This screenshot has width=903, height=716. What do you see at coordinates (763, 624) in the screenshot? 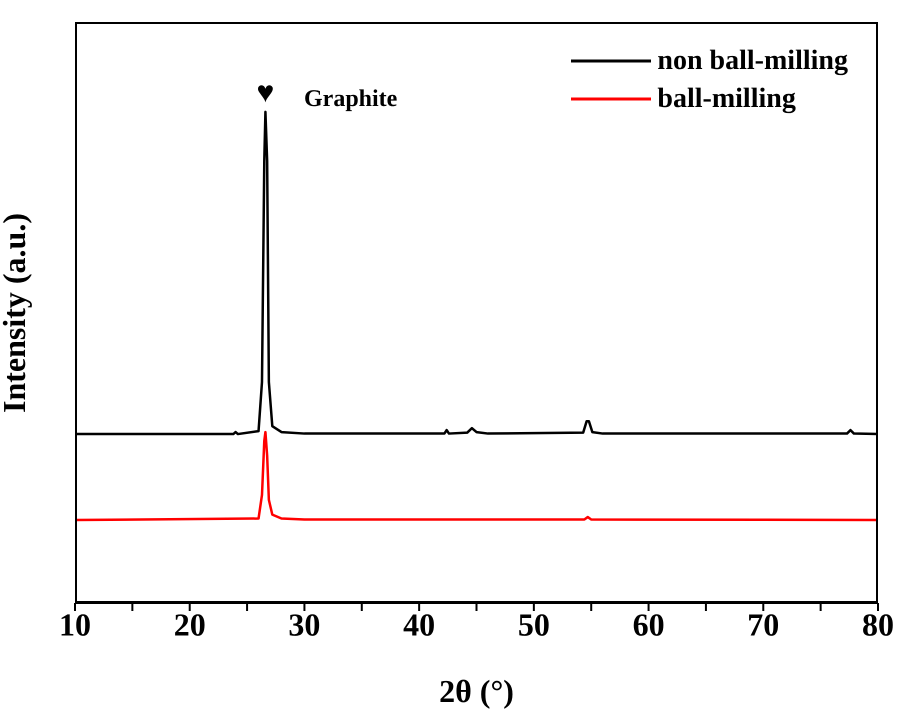
I see `x-tick-label: 70` at bounding box center [763, 624].